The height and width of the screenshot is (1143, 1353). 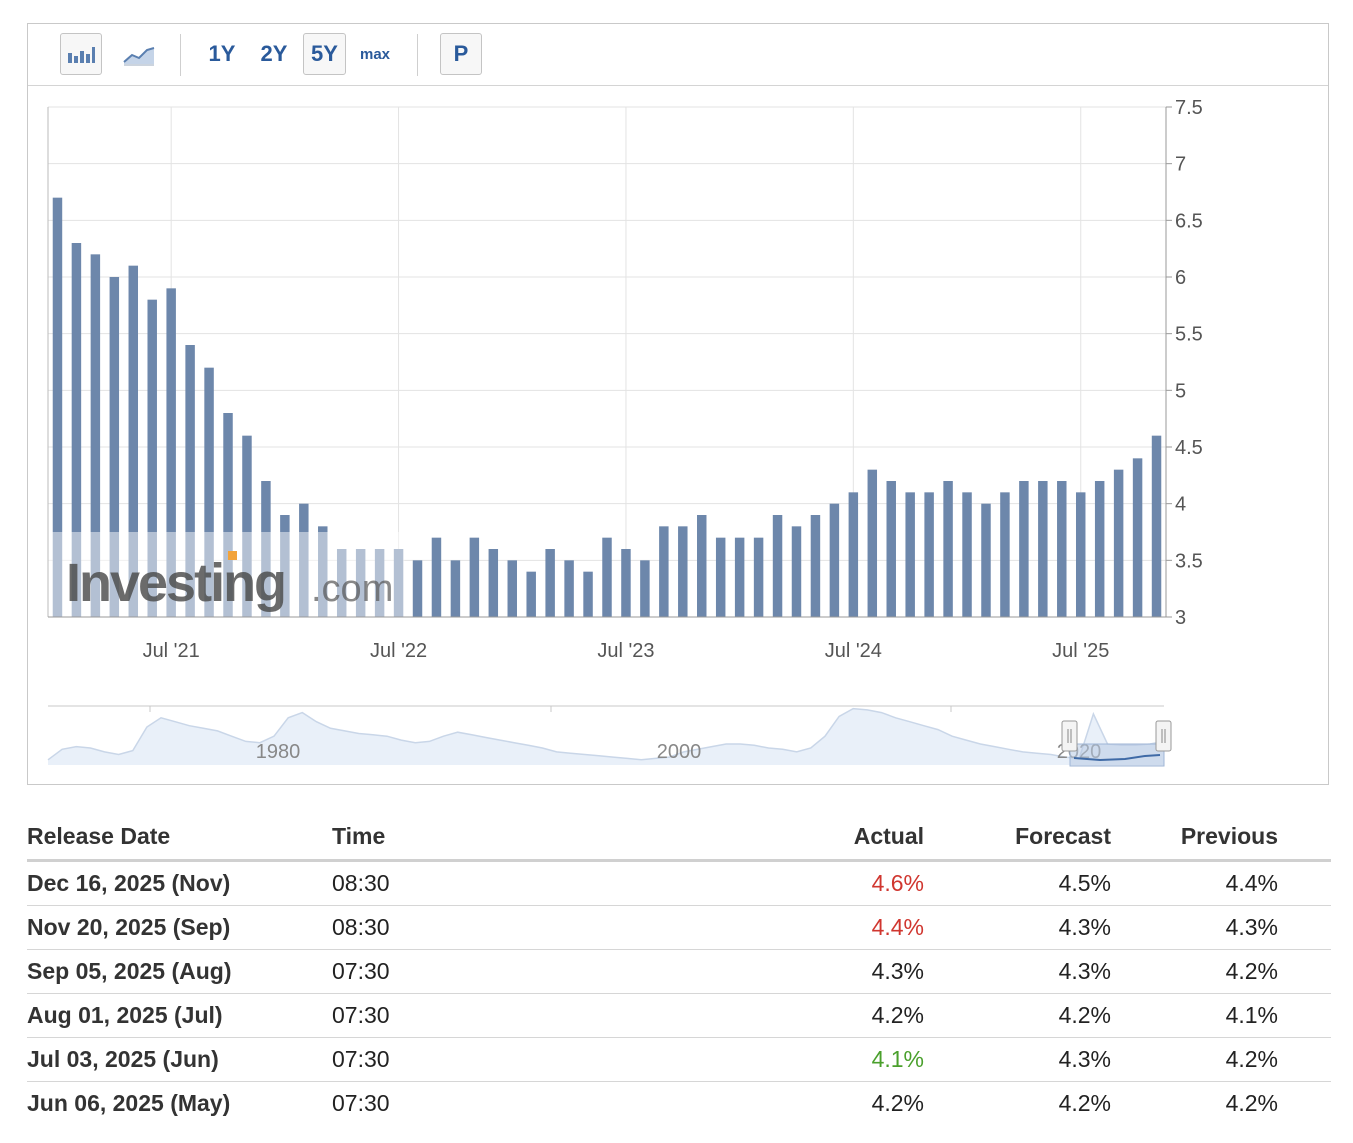 I want to click on cell-previous: 4.1%, so click(x=1251, y=1015).